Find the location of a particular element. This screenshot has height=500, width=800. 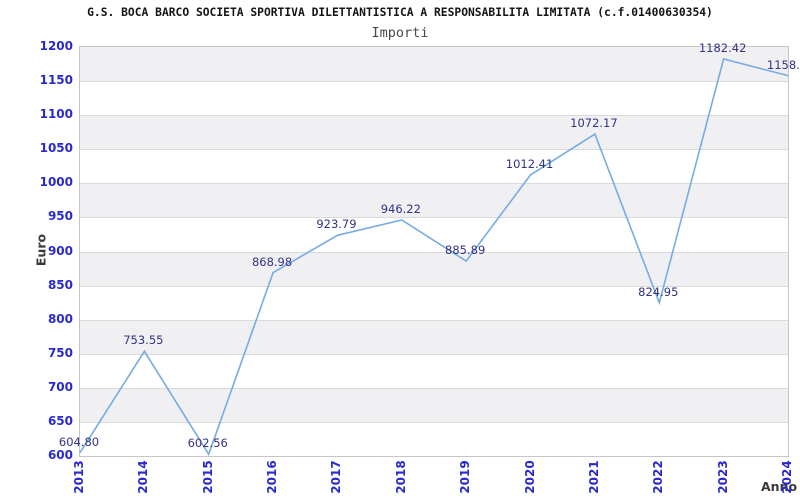

x-tick-label: 2016 is located at coordinates (272, 477).